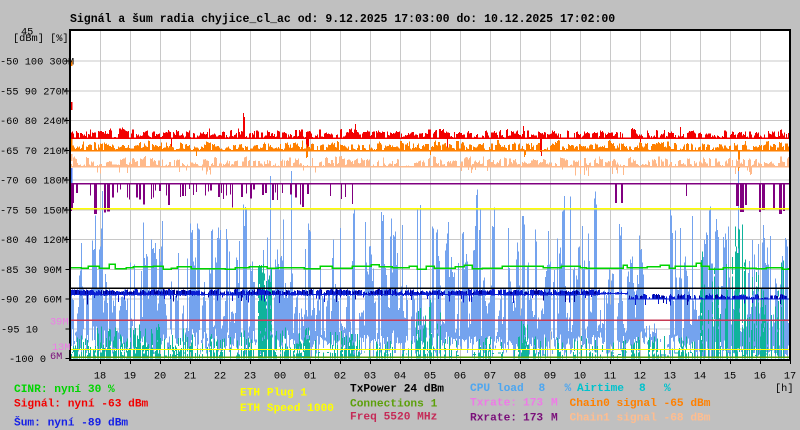 This screenshot has height=430, width=800. I want to click on svg-text: 01, so click(310, 377).